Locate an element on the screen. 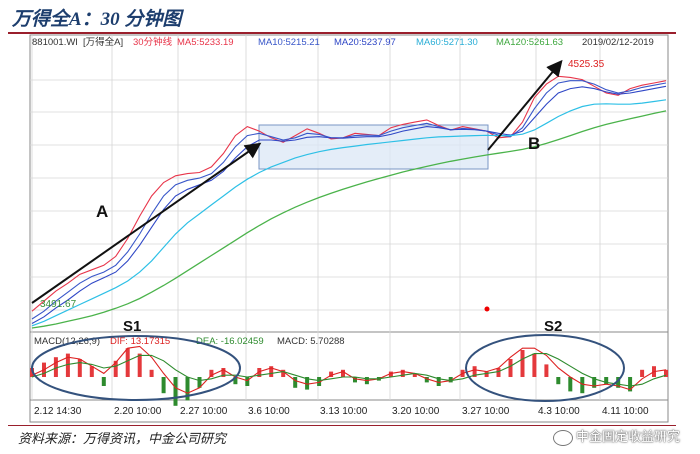 Image resolution: width=700 pixels, height=454 pixels. x-tick-label: 3.13 10:00 is located at coordinates (344, 411).